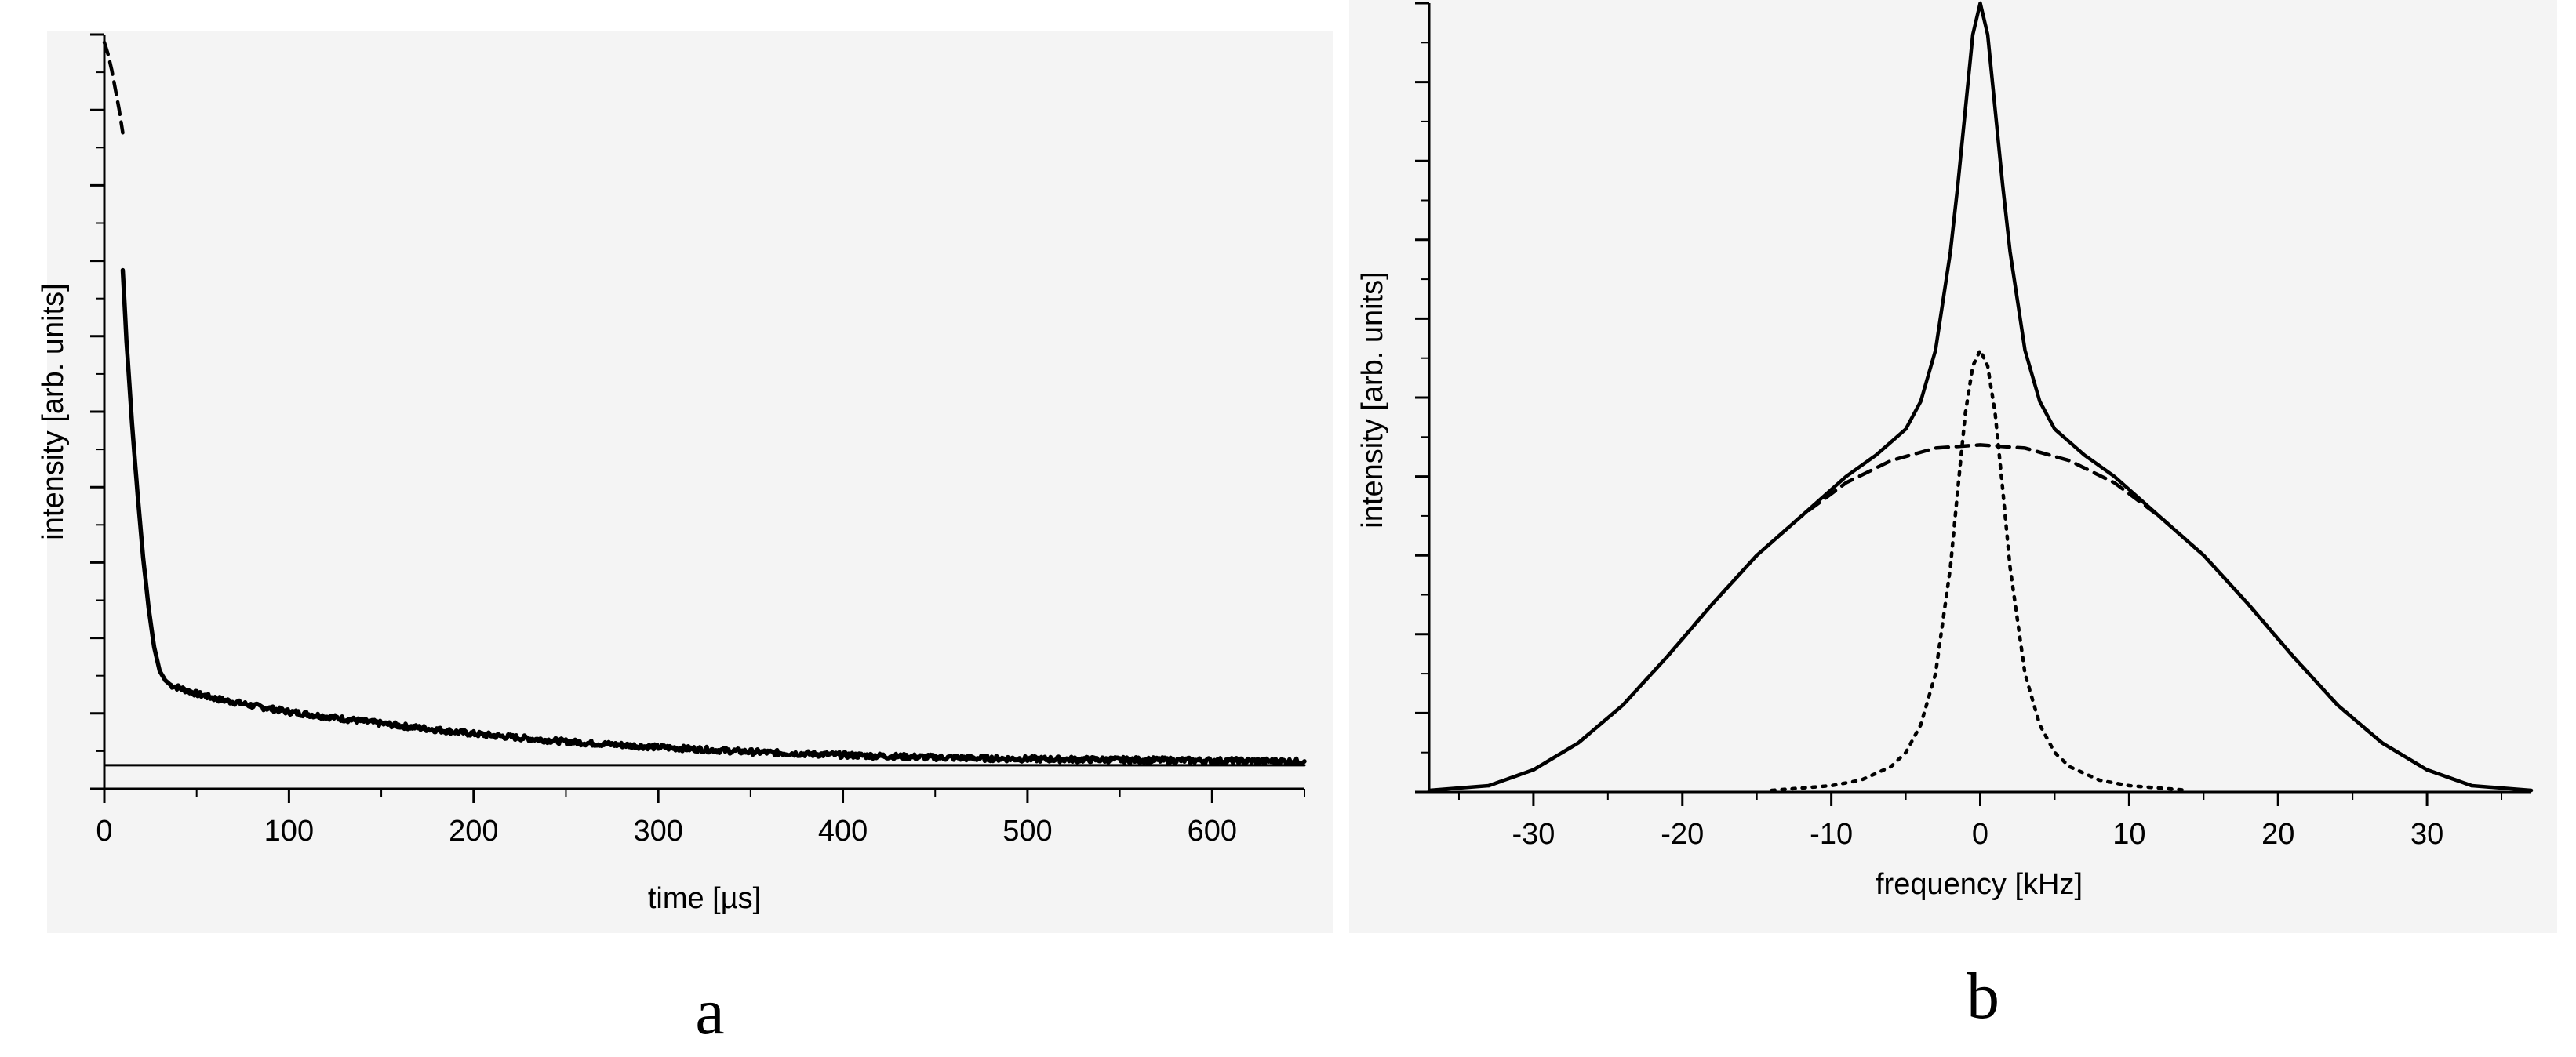 The height and width of the screenshot is (1057, 2576). What do you see at coordinates (53, 411) in the screenshot?
I see `y-axis-title-a: intensity [arb. units]` at bounding box center [53, 411].